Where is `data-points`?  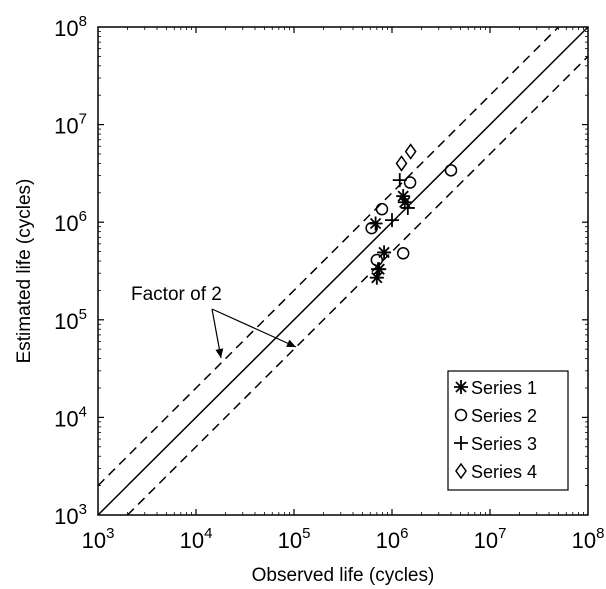 data-points is located at coordinates (411, 215).